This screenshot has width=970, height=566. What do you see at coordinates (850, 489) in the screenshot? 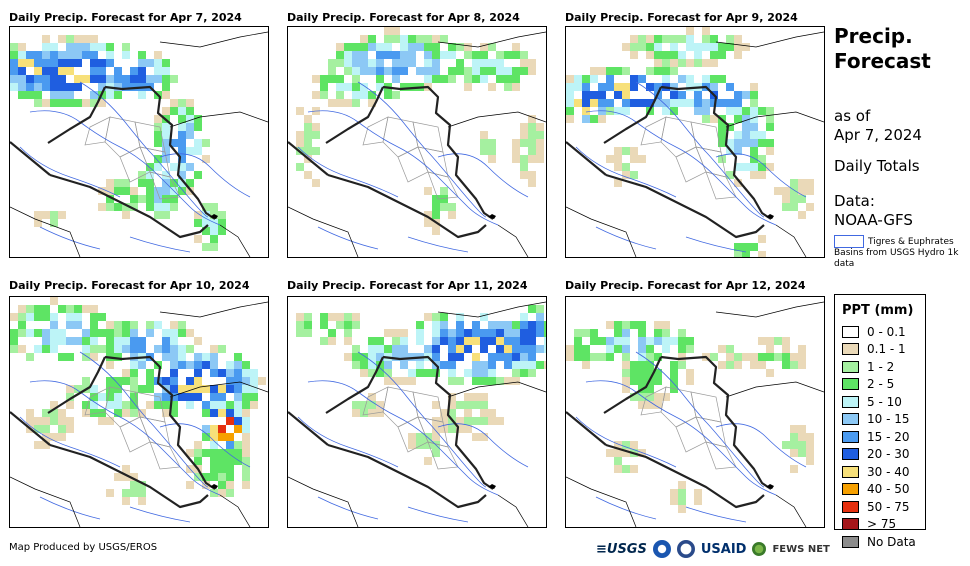
I see `legend-swatch` at bounding box center [850, 489].